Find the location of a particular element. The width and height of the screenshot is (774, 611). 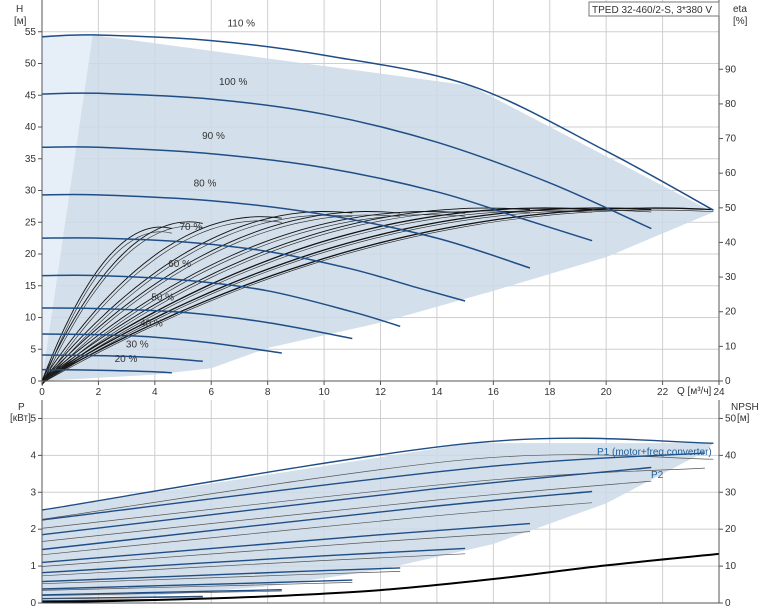

y-axis-label-power: P is located at coordinates (21, 407).